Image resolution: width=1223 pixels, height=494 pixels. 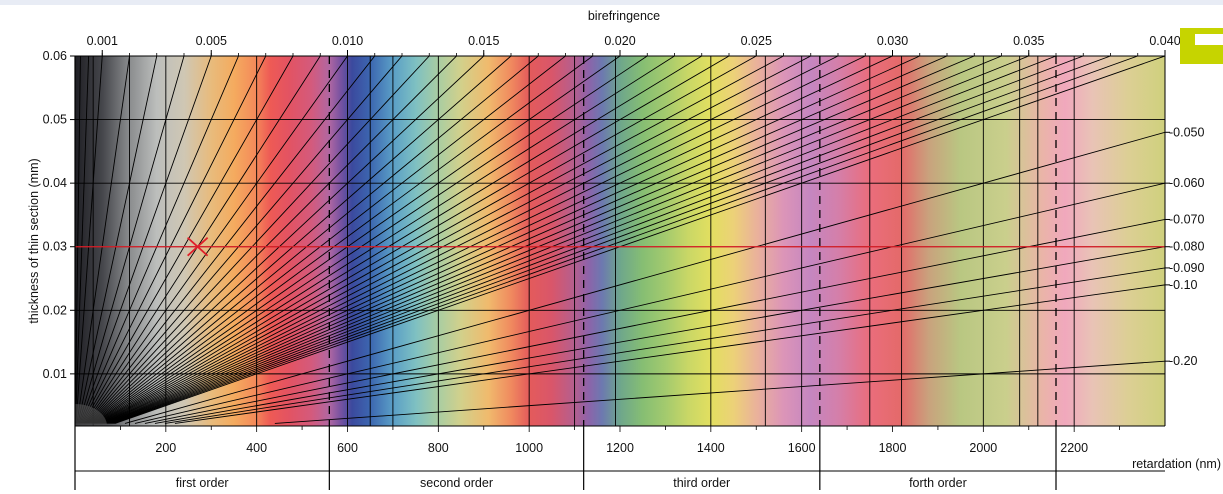 What do you see at coordinates (483, 41) in the screenshot?
I see `top-tick-label: 0.015` at bounding box center [483, 41].